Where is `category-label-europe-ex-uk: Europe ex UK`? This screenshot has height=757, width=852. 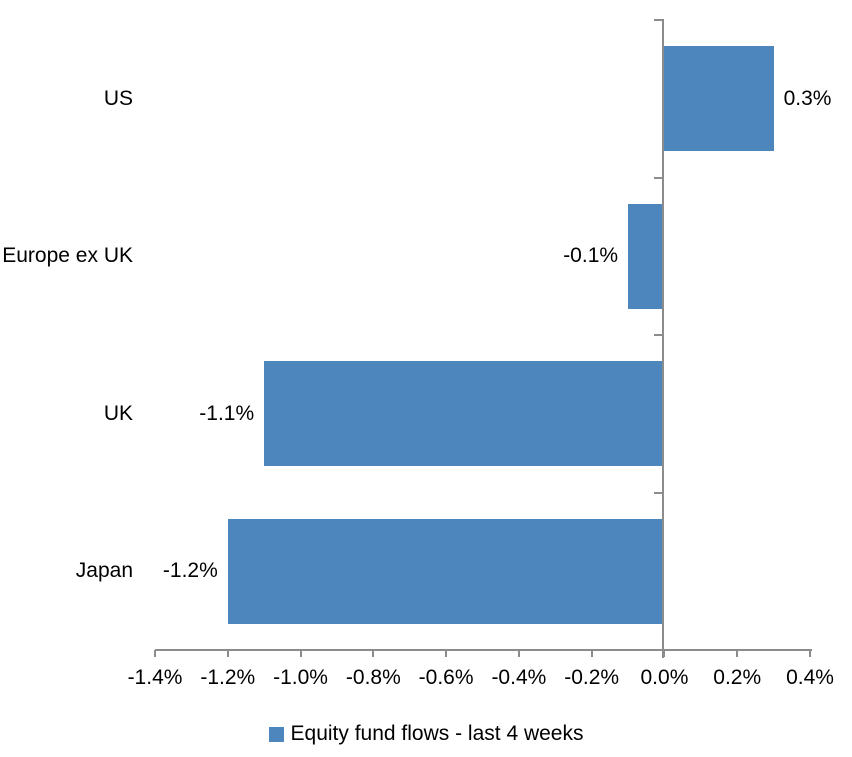 category-label-europe-ex-uk: Europe ex UK is located at coordinates (67, 256).